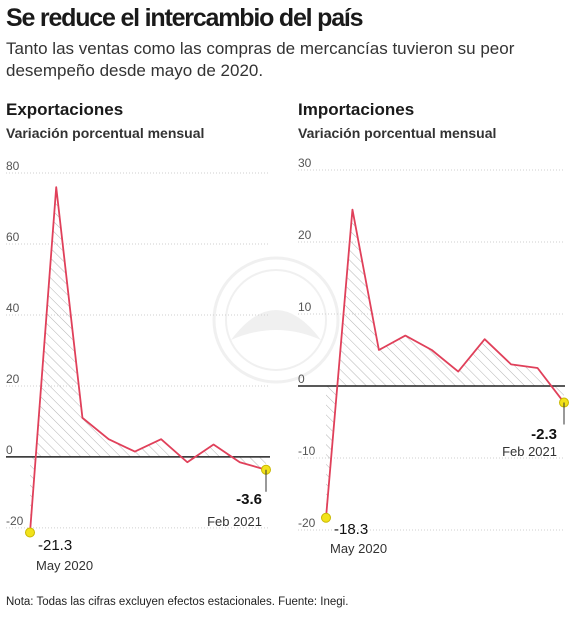  I want to click on watermark-seal, so click(276, 320).